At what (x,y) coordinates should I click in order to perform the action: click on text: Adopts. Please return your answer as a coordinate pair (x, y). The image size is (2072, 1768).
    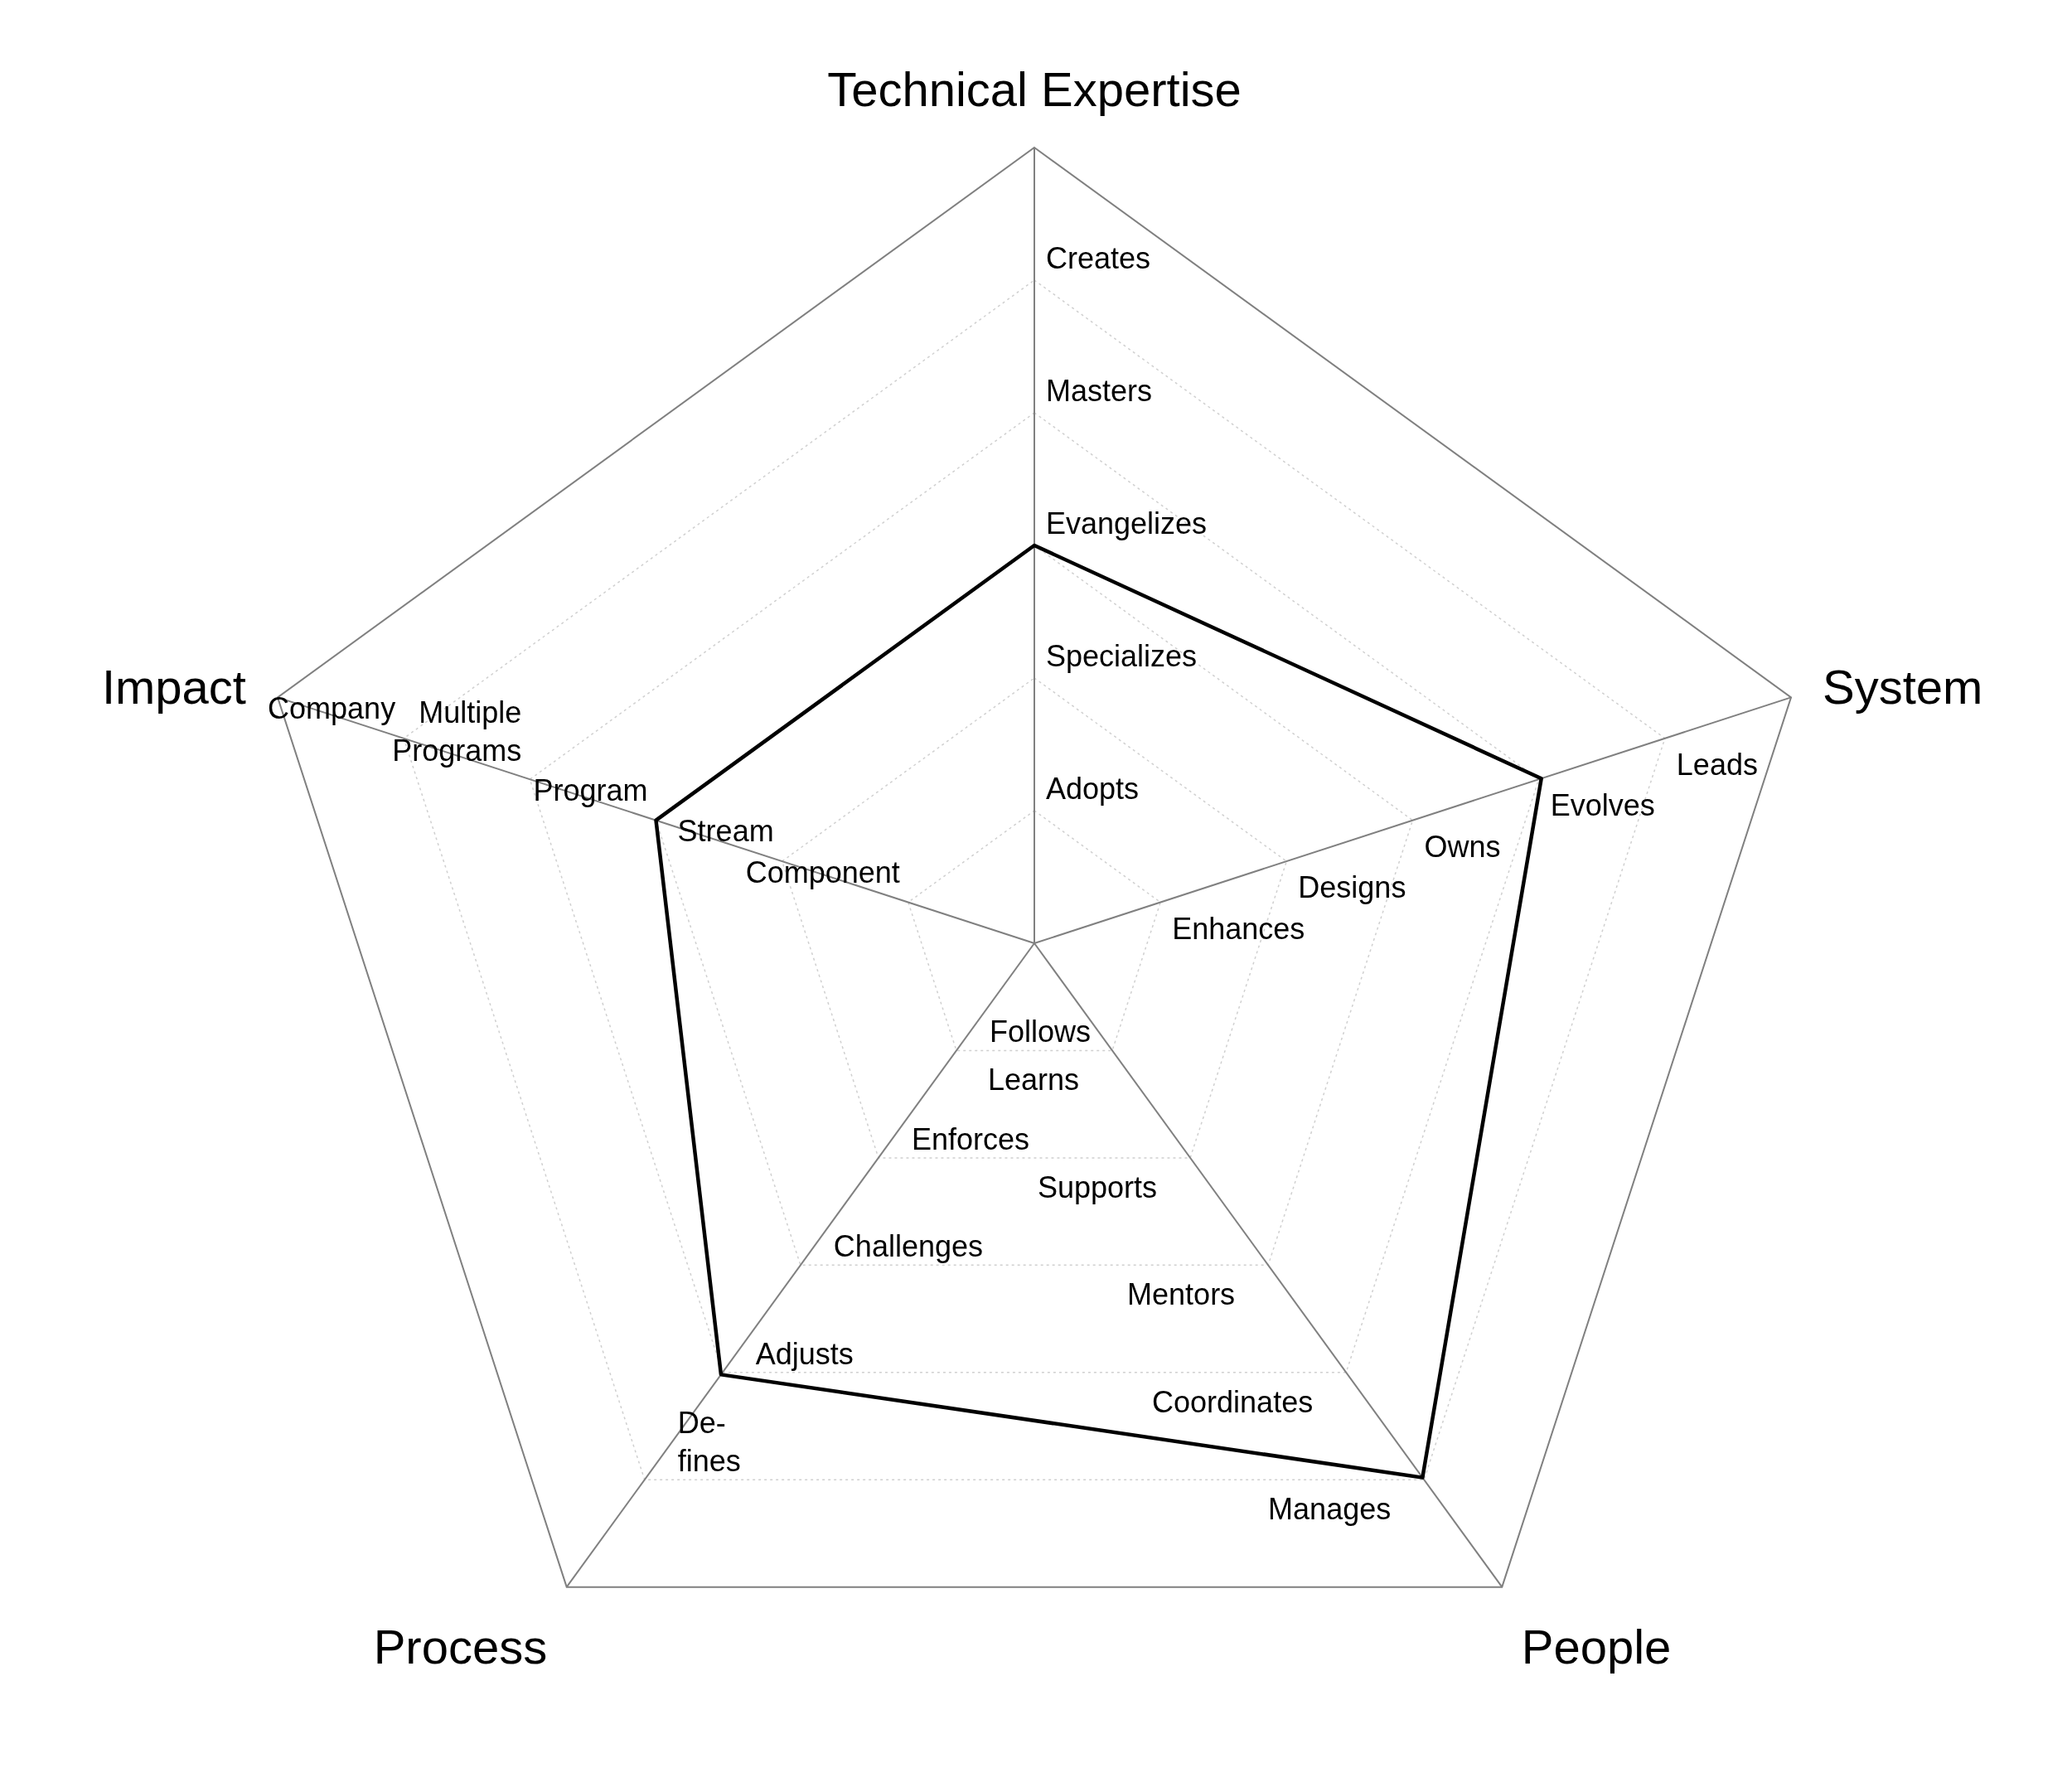
    Looking at the image, I should click on (1093, 789).